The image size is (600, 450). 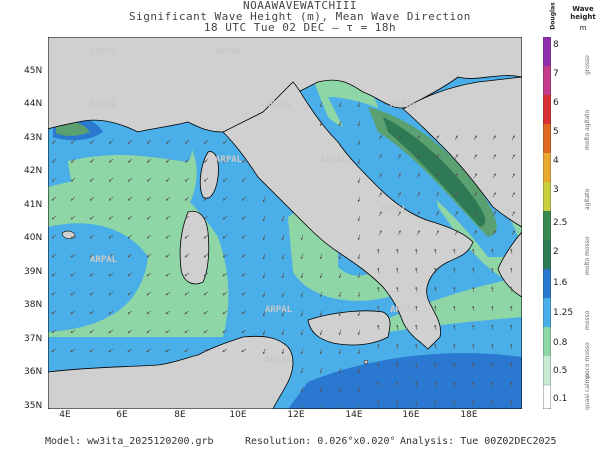 I want to click on legend-tick: 0.8, so click(x=560, y=343).